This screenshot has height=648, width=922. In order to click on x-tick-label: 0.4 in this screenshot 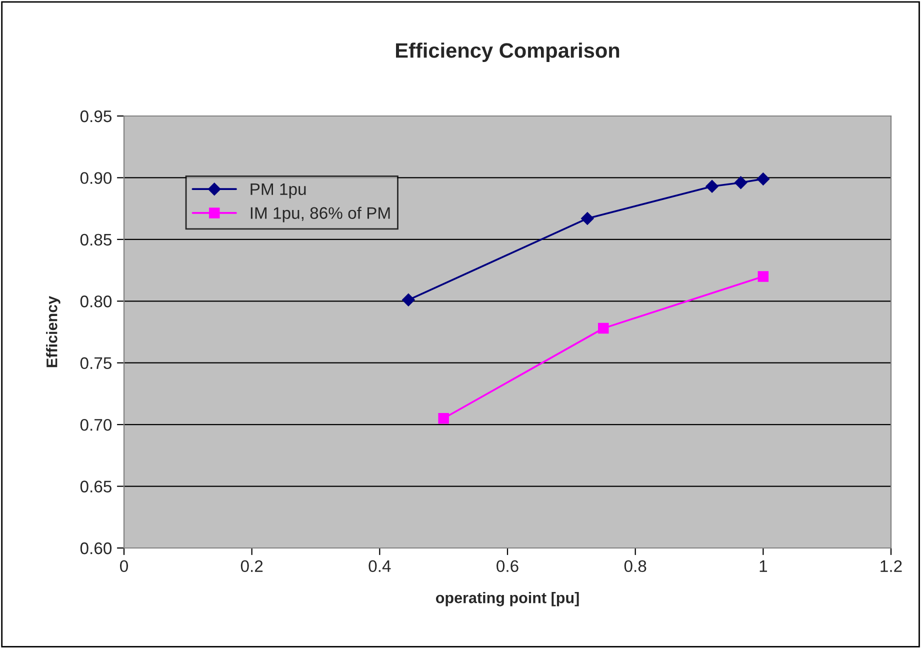, I will do `click(379, 566)`.